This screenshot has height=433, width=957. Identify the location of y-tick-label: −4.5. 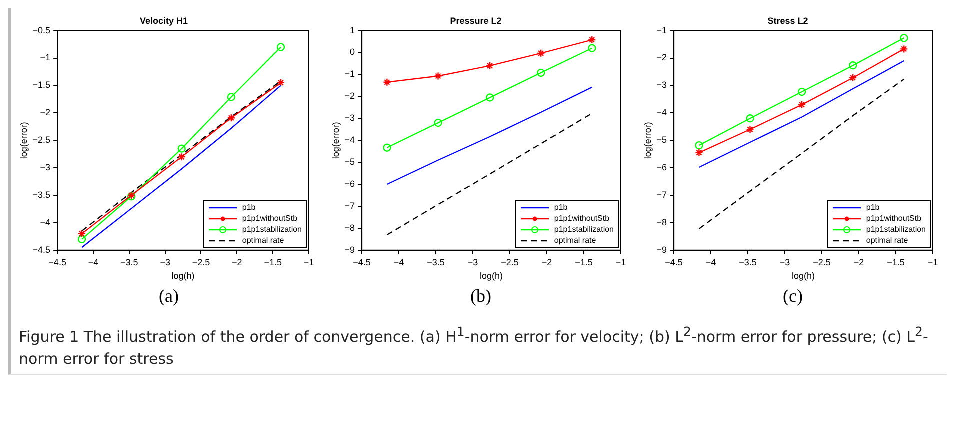
(41, 249).